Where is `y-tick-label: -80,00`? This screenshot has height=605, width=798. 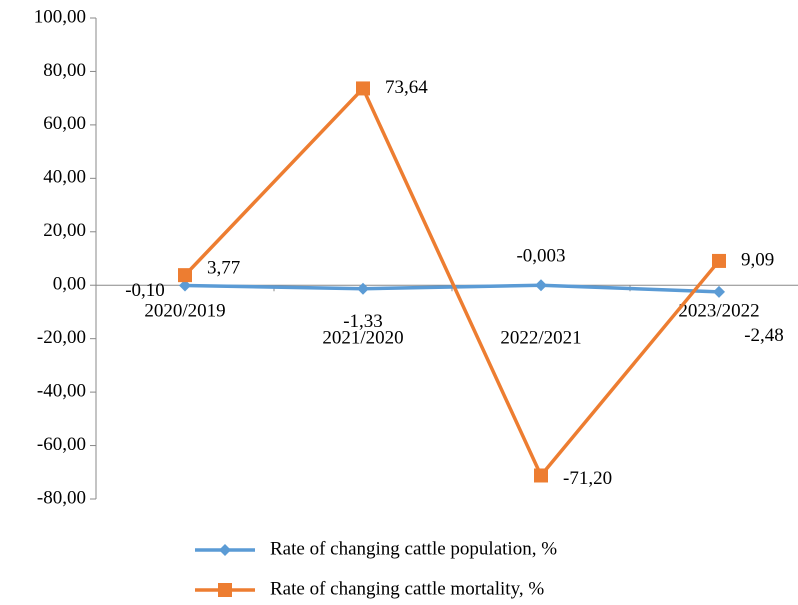 y-tick-label: -80,00 is located at coordinates (61, 497).